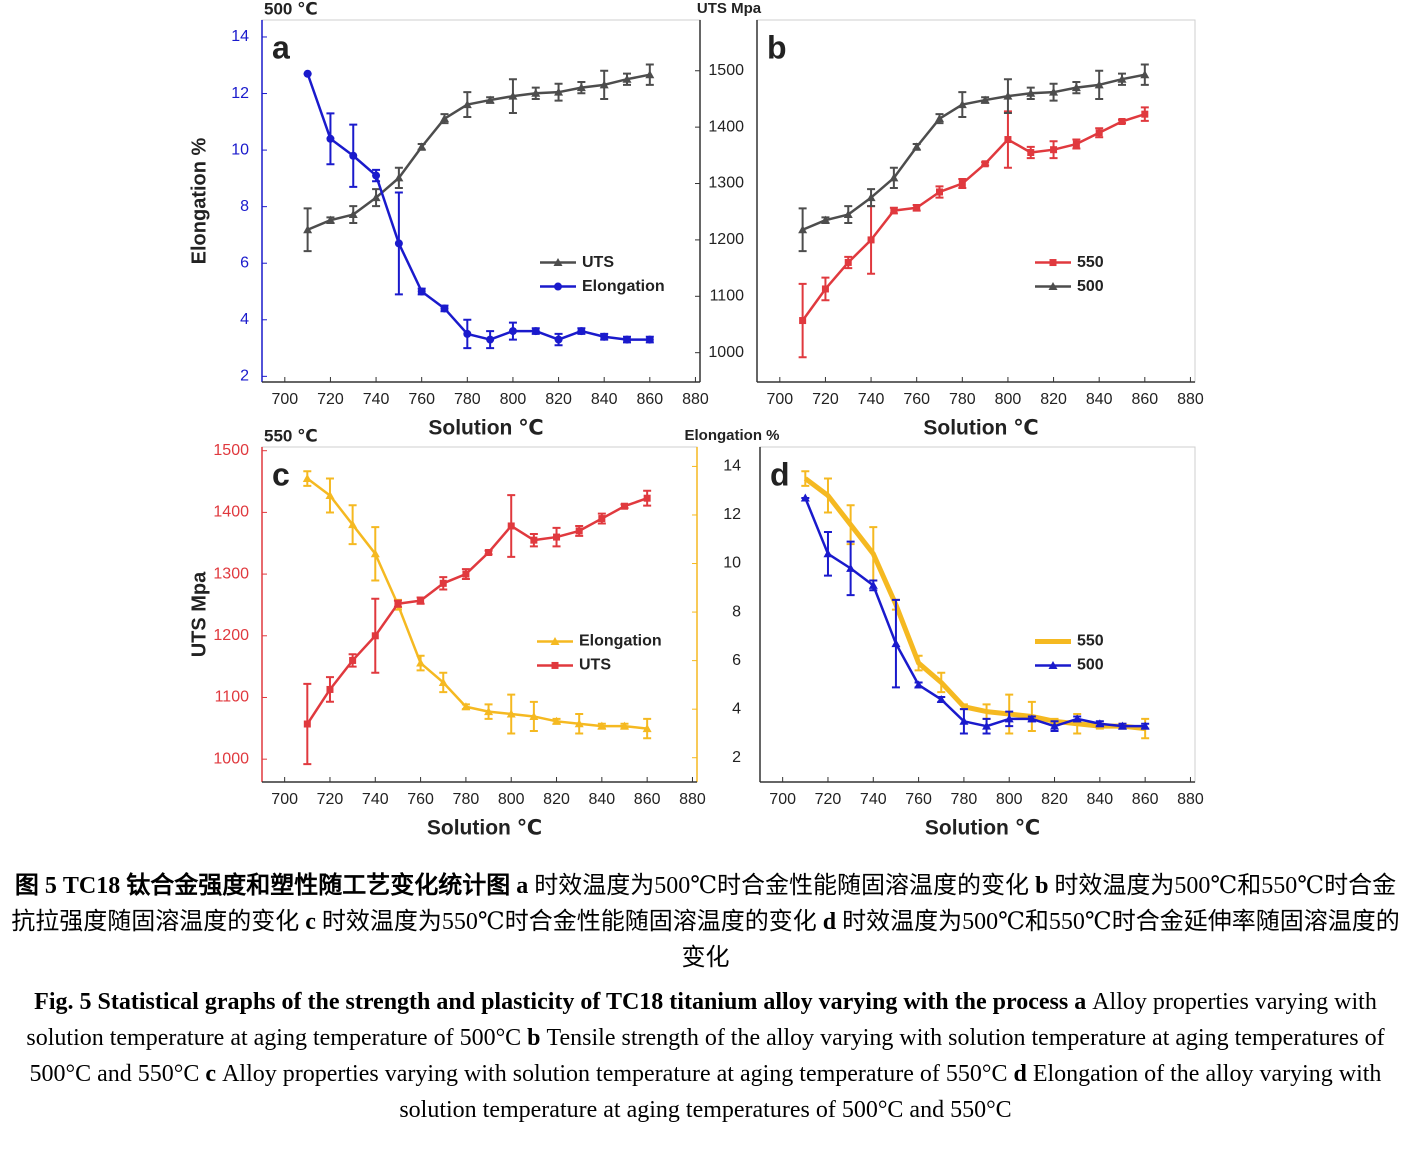 The height and width of the screenshot is (1168, 1411). Describe the element at coordinates (1090, 665) in the screenshot. I see `legend-label: 500` at that location.